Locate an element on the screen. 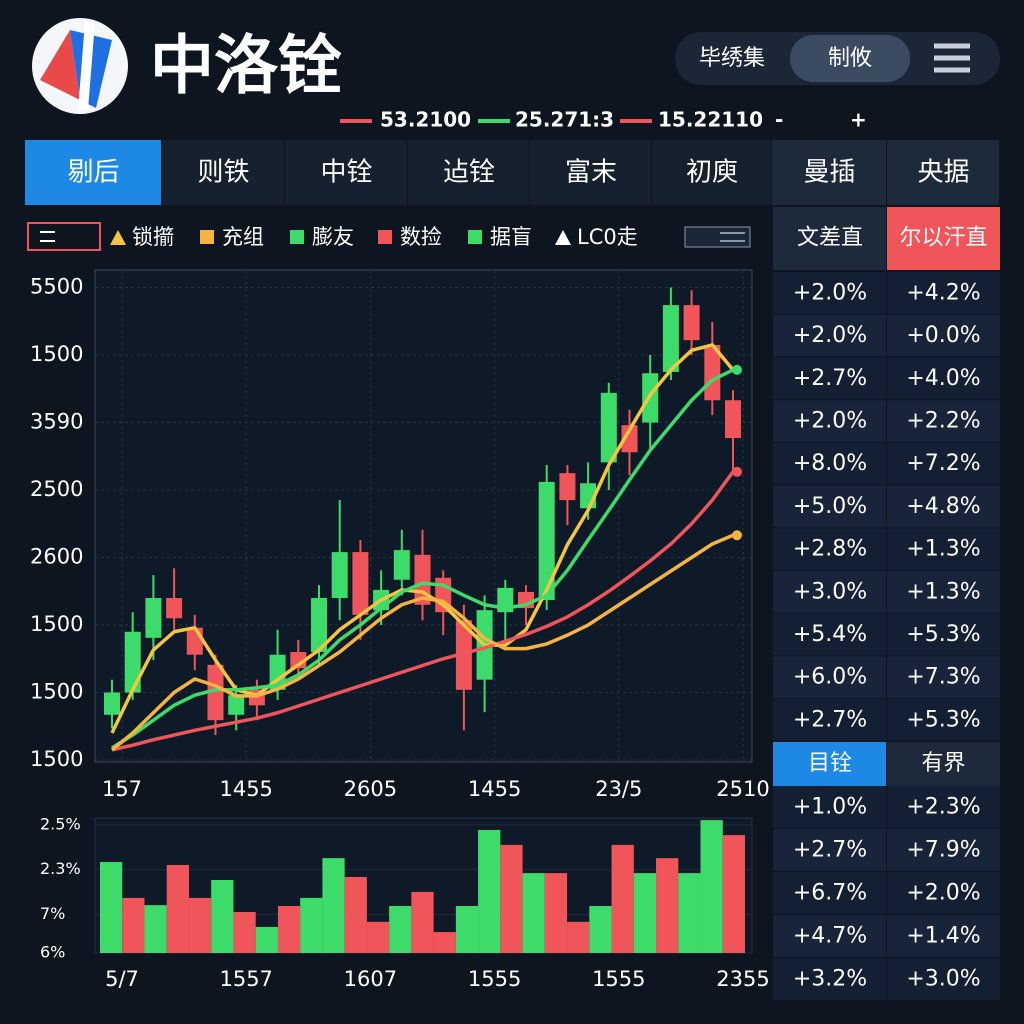 The width and height of the screenshot is (1024, 1024). table-cell: +5.3% is located at coordinates (943, 634).